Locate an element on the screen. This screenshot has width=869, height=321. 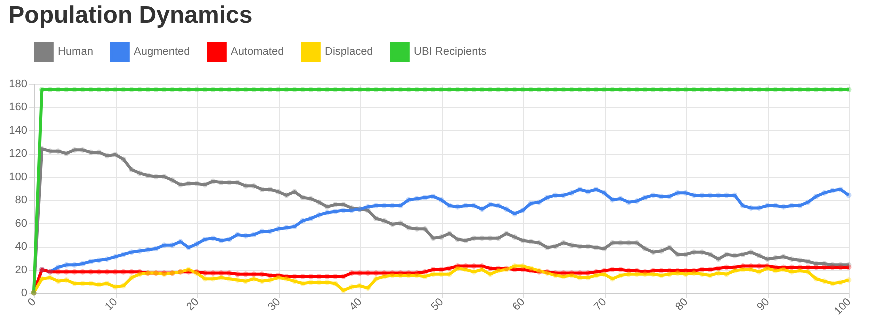
x-tick-label: 40 is located at coordinates (356, 305).